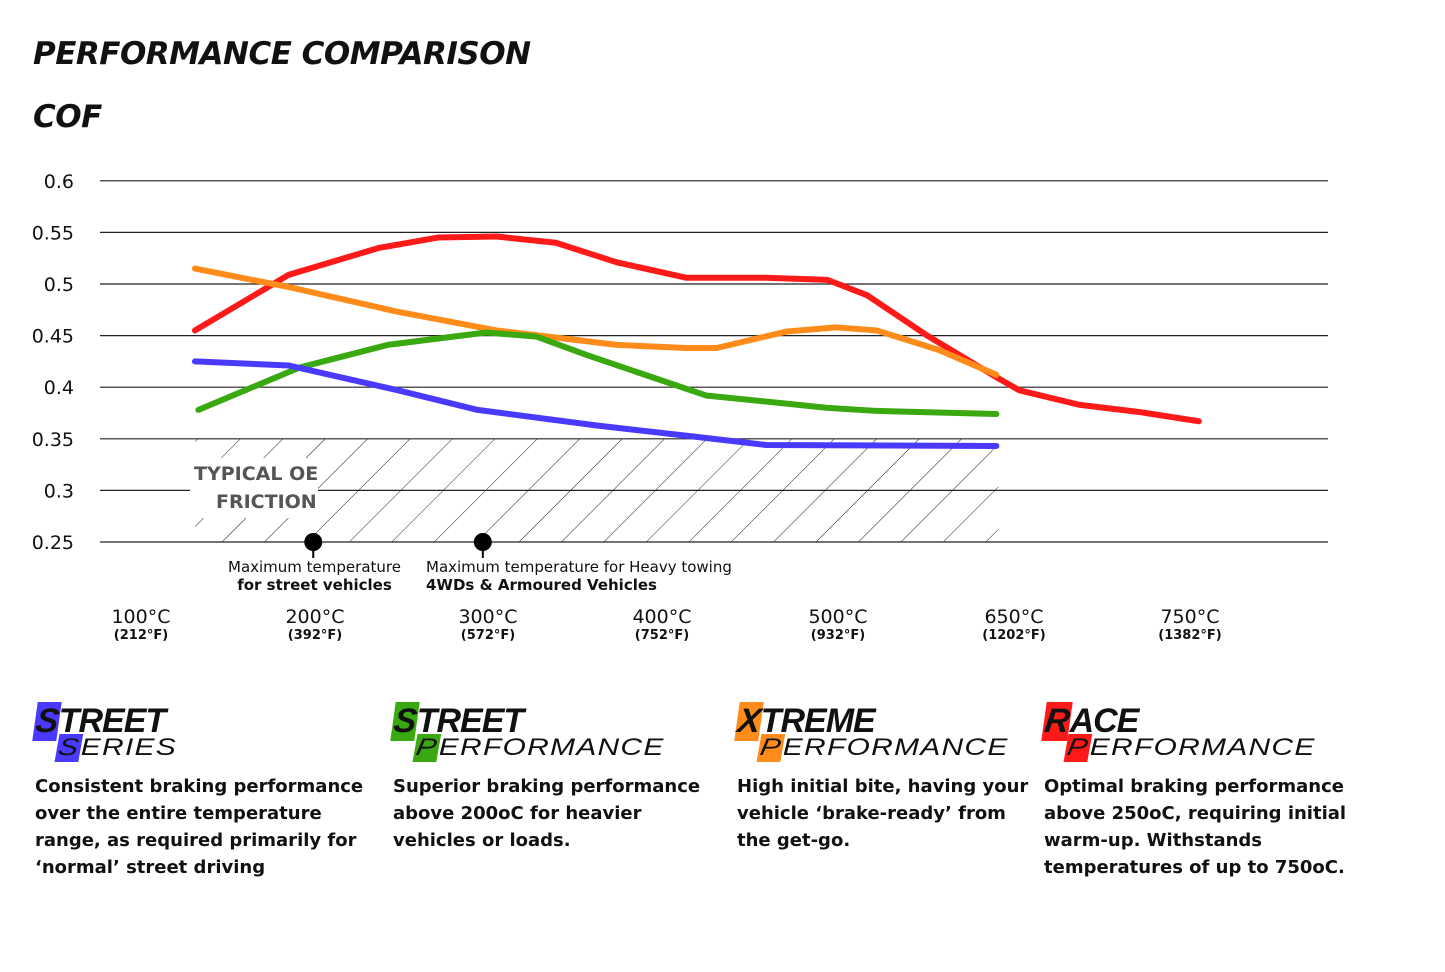 The width and height of the screenshot is (1445, 972). Describe the element at coordinates (488, 635) in the screenshot. I see `x-tick-fahrenheit: (572°F)` at that location.